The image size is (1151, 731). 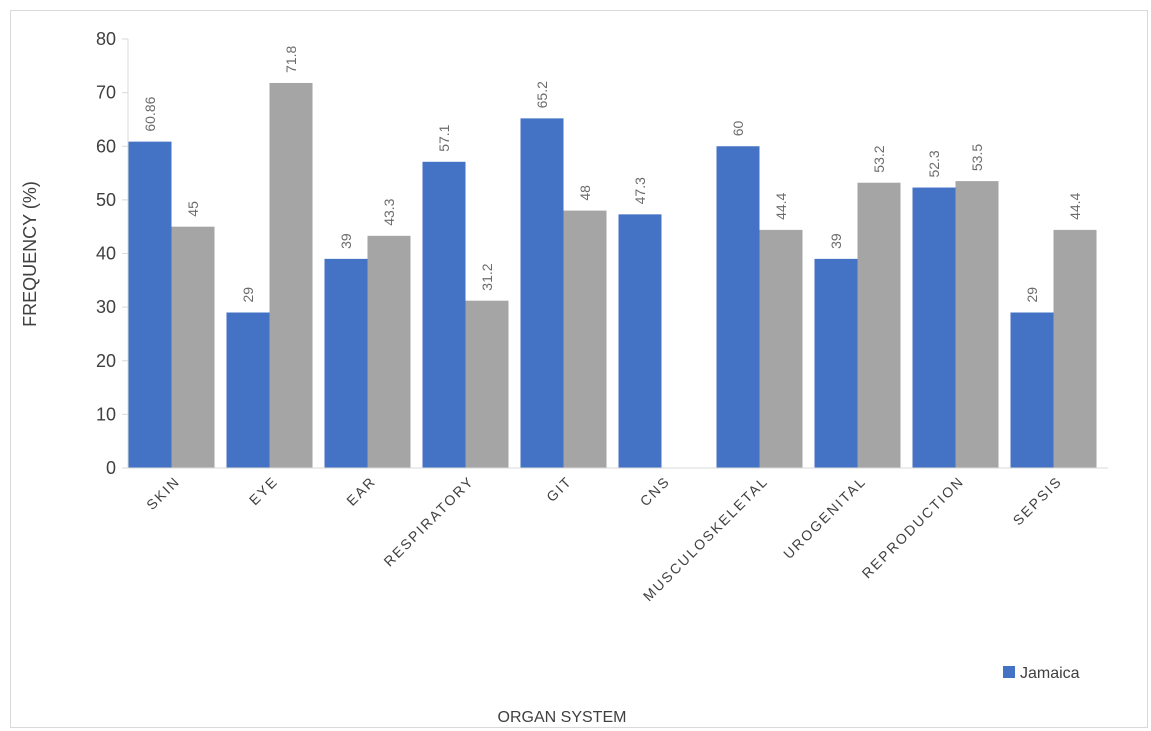 I want to click on data-label: 31.2, so click(x=487, y=276).